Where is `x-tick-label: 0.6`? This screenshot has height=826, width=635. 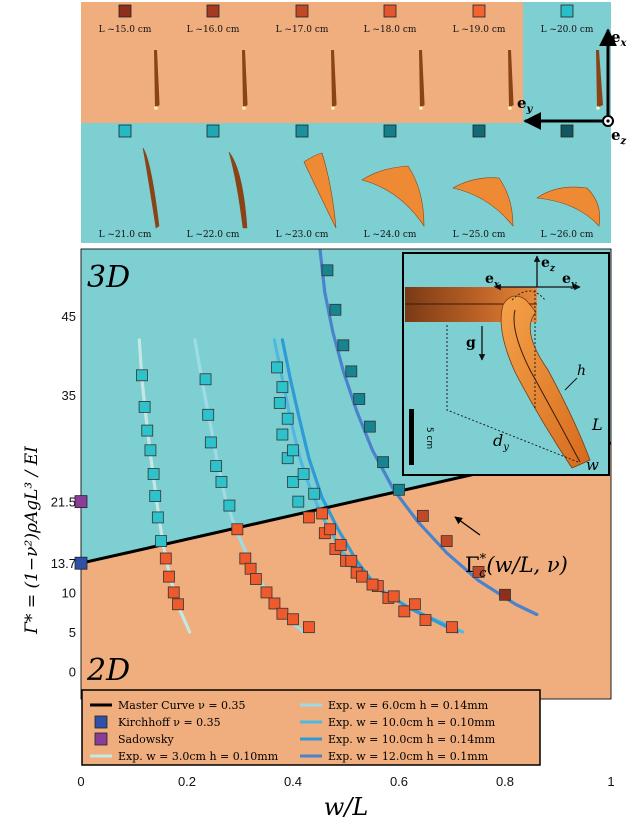 x-tick-label: 0.6 is located at coordinates (399, 781).